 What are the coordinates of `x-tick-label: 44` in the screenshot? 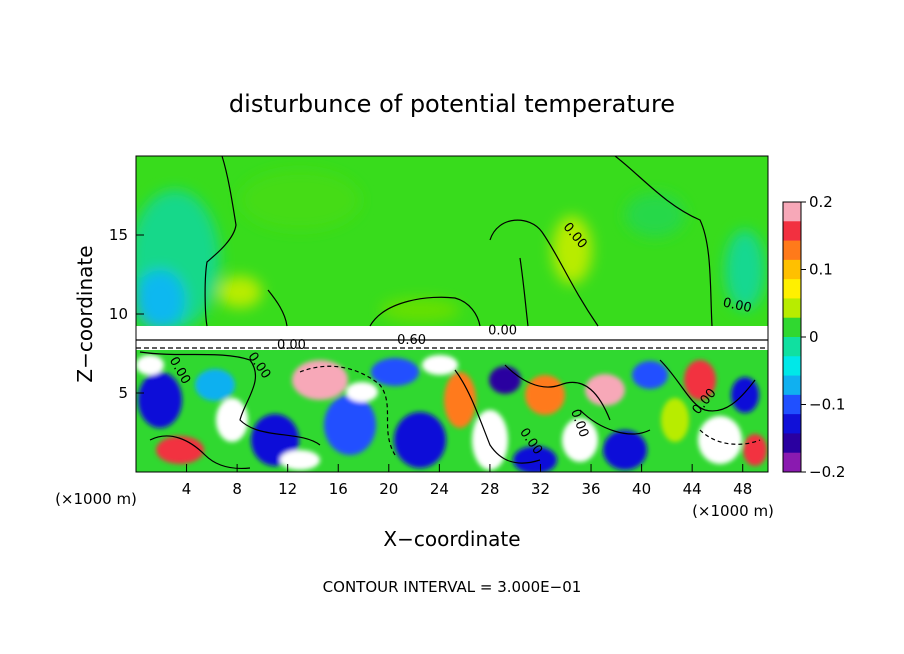 It's located at (692, 489).